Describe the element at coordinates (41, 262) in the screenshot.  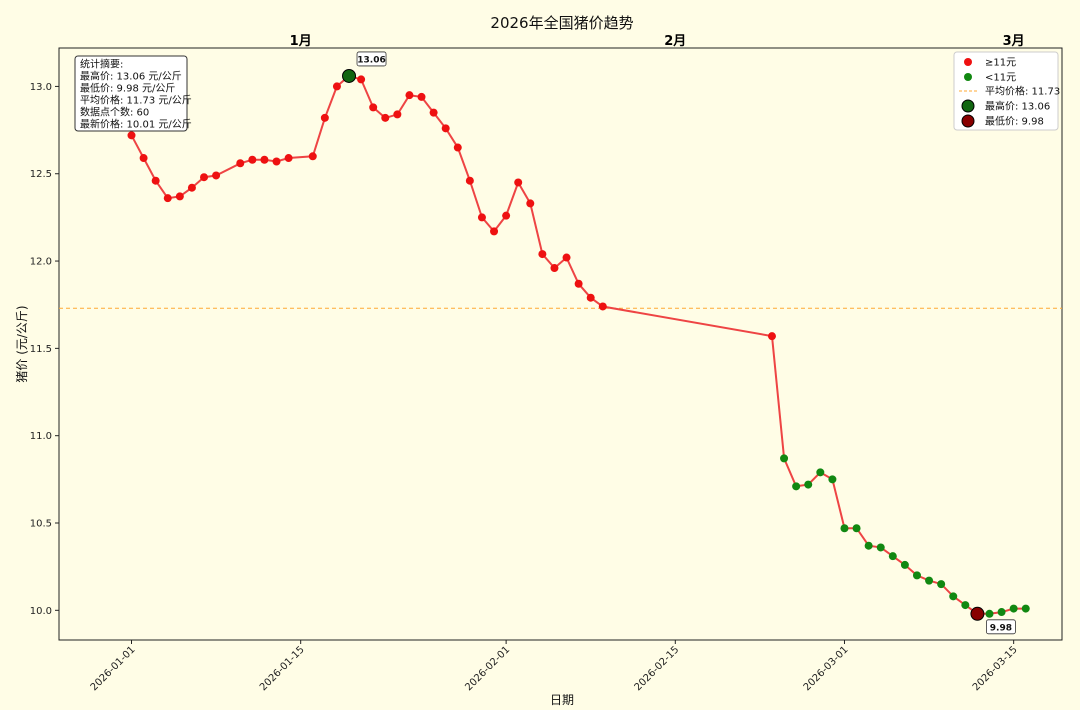
I see `y-tick-label: 12.0` at that location.